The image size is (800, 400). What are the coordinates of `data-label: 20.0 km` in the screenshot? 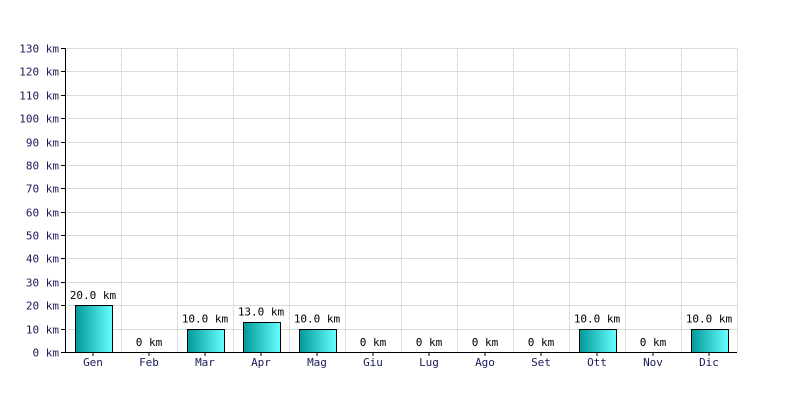 It's located at (93, 295).